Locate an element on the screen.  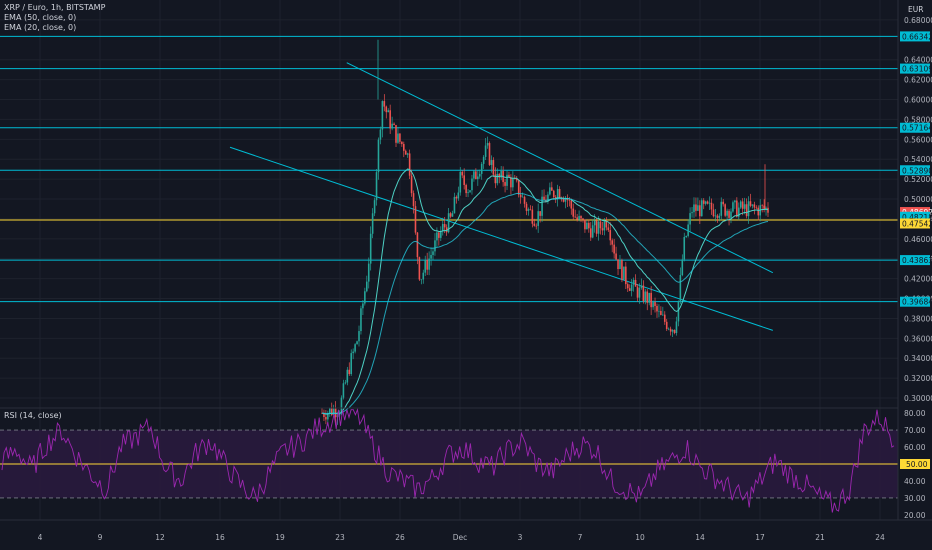
time-tick-label: 3 is located at coordinates (520, 537).